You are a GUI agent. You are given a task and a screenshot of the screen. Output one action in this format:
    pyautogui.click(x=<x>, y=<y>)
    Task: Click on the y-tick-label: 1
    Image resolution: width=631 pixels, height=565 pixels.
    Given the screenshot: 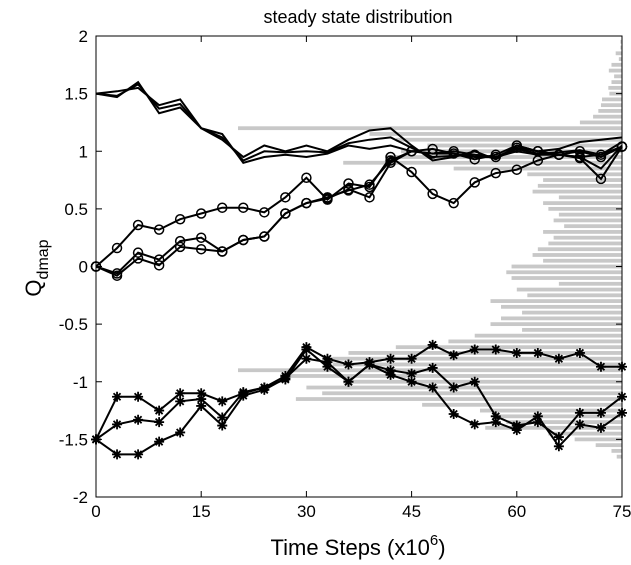 What is the action you would take?
    pyautogui.click(x=83, y=151)
    